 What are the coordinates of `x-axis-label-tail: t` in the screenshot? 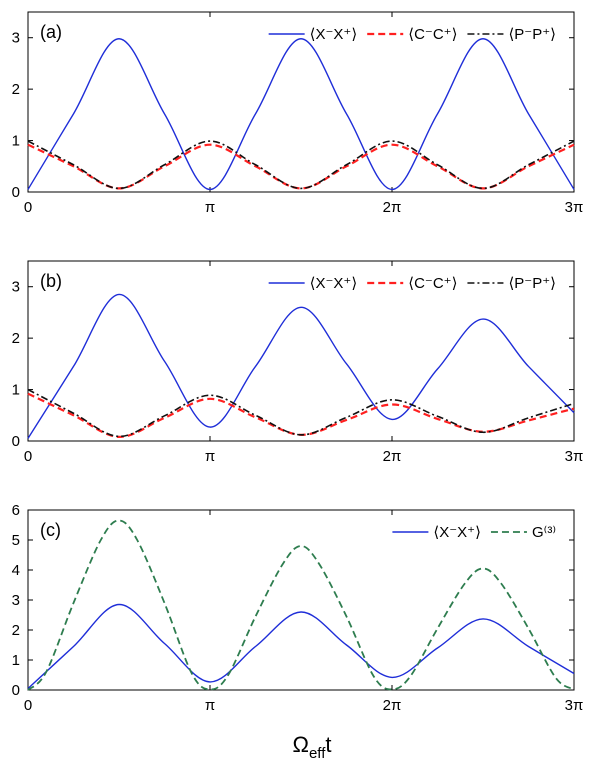 It's located at (328, 744).